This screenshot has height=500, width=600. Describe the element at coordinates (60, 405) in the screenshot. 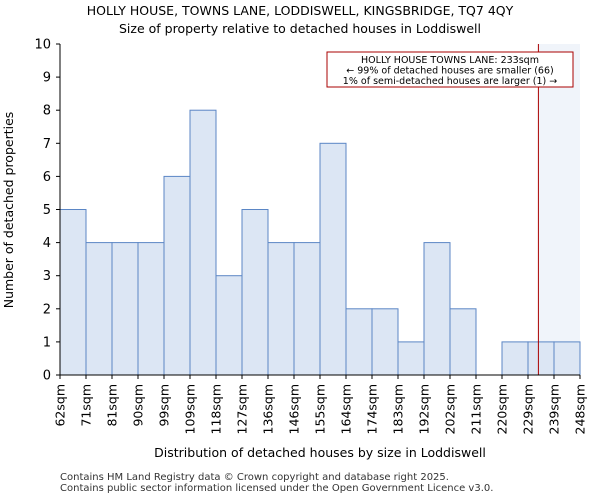

I see `x-tick-label: 62sqm` at that location.